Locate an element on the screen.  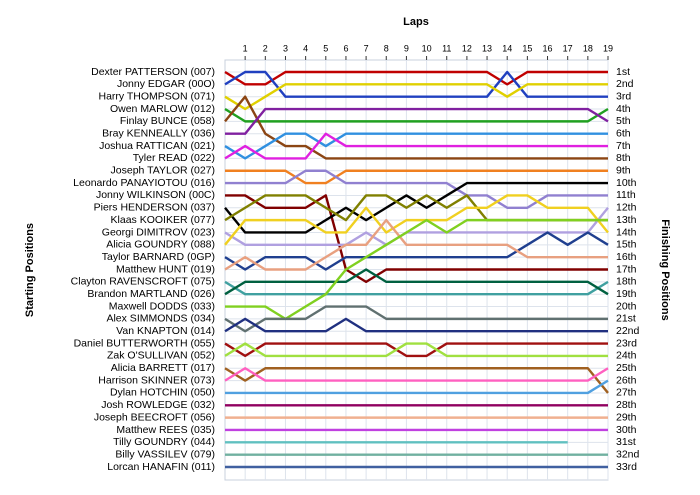
x-tick-label: 16 is located at coordinates (548, 48).